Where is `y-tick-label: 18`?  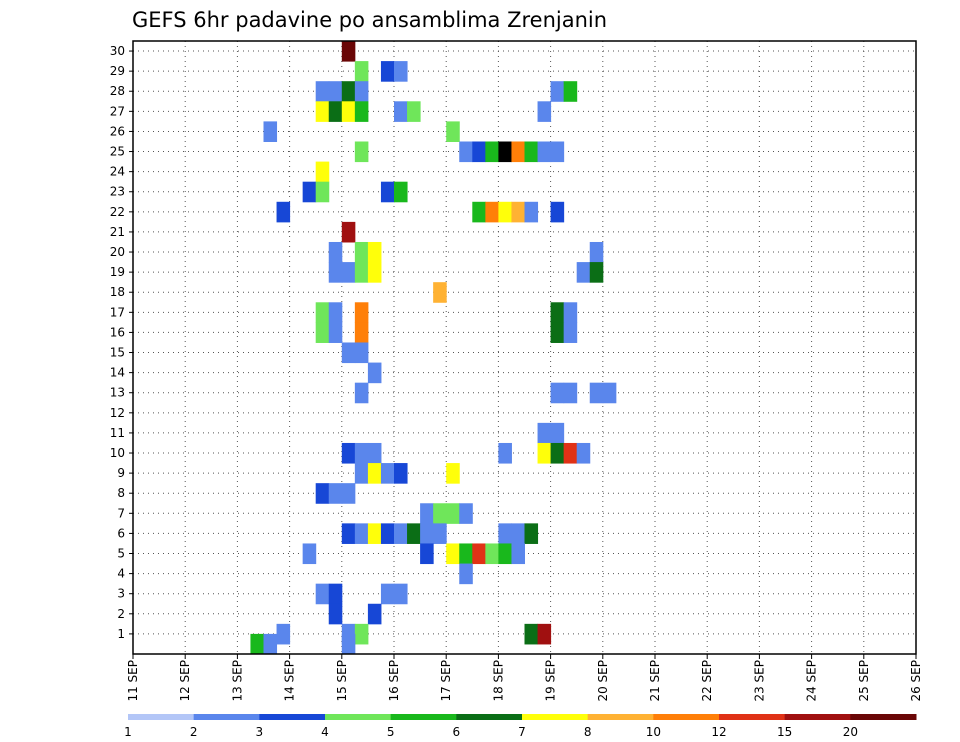 y-tick-label: 18 is located at coordinates (117, 292).